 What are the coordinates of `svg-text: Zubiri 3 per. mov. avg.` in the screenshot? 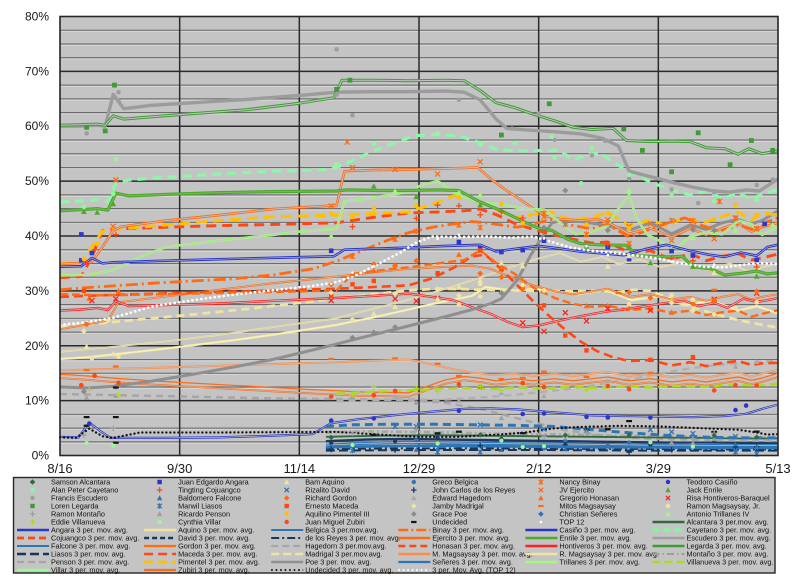 It's located at (214, 570).